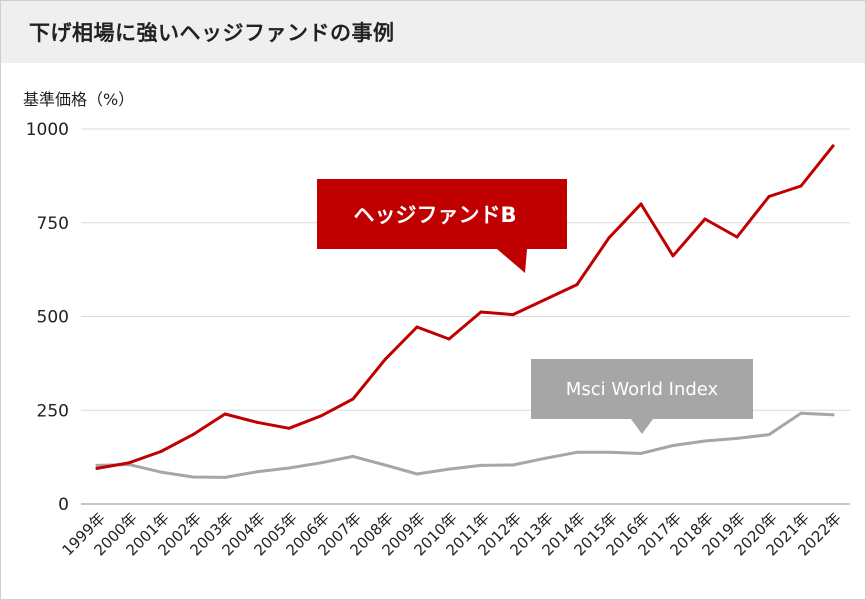 The image size is (866, 600). What do you see at coordinates (212, 33) in the screenshot?
I see `chart-title: 下げ相場に強いヘッジファンドの事例` at bounding box center [212, 33].